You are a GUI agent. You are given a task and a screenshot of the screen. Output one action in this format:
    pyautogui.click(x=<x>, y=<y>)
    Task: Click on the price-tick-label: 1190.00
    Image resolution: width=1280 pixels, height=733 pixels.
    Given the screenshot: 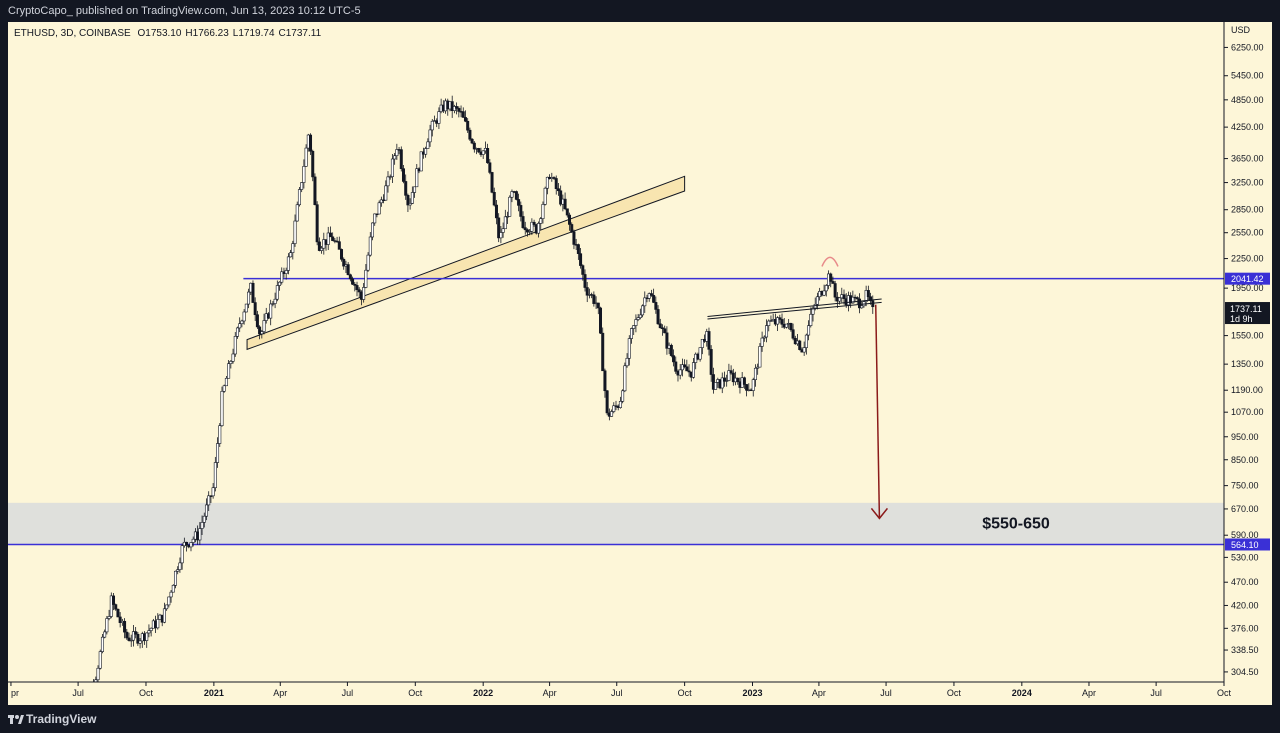 What is the action you would take?
    pyautogui.click(x=1247, y=390)
    